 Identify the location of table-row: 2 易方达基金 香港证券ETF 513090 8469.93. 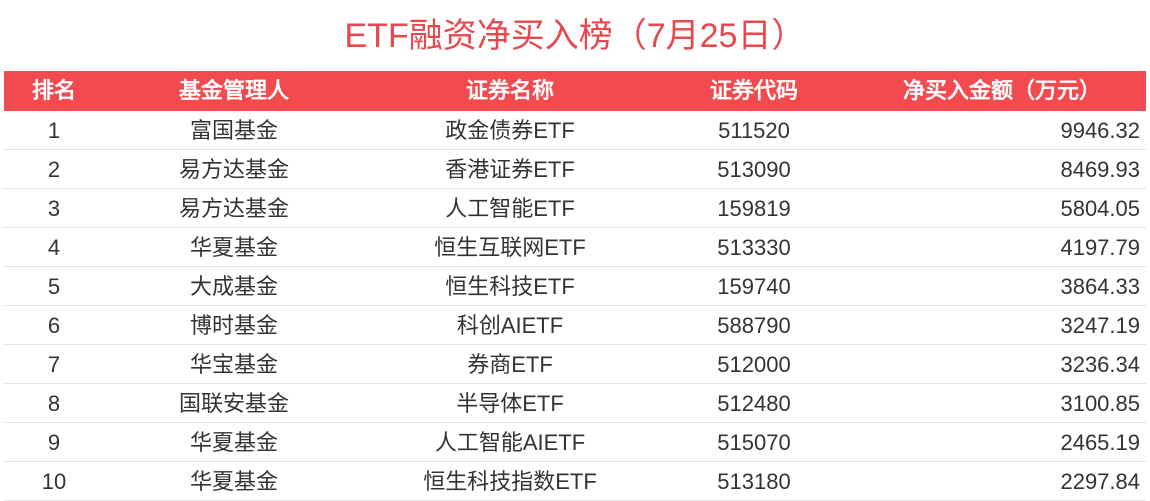
(575, 169).